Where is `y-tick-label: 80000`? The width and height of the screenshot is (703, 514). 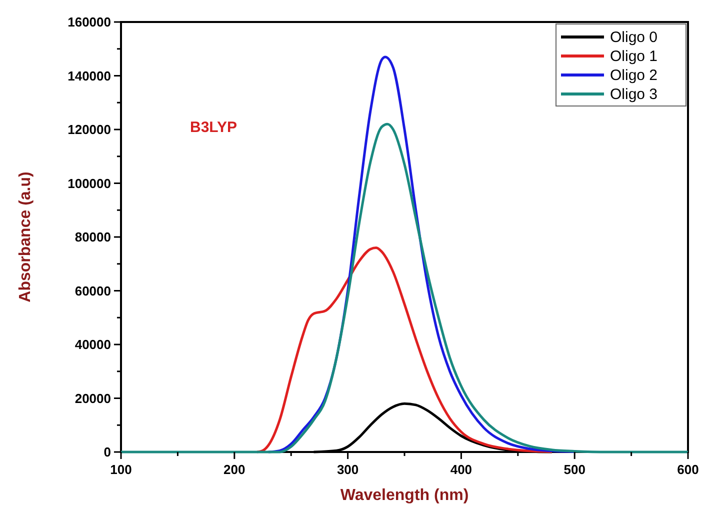
y-tick-label: 80000 is located at coordinates (92, 237).